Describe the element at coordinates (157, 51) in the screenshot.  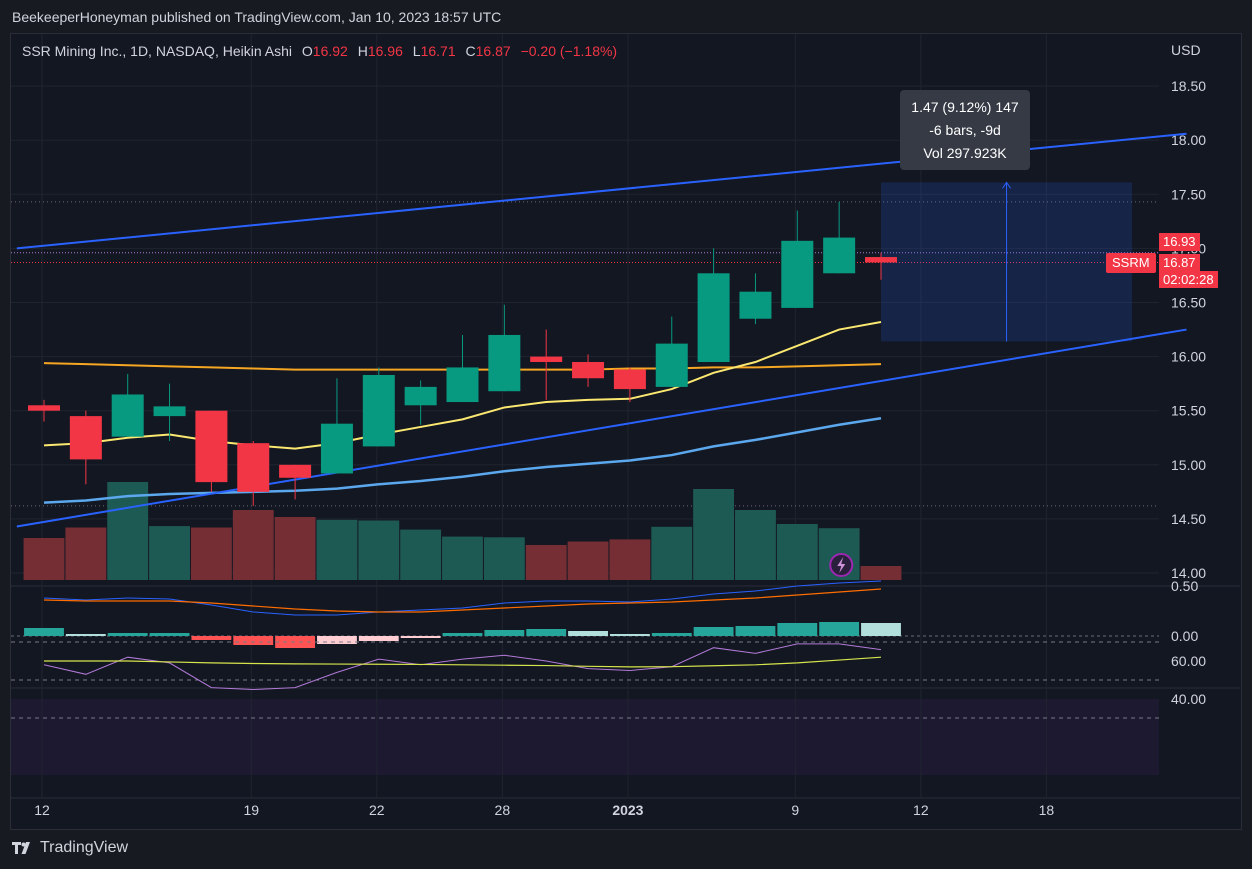
I see `legend-symbol: SSR Mining Inc., 1D, NASDAQ, Heikin Ashi` at that location.